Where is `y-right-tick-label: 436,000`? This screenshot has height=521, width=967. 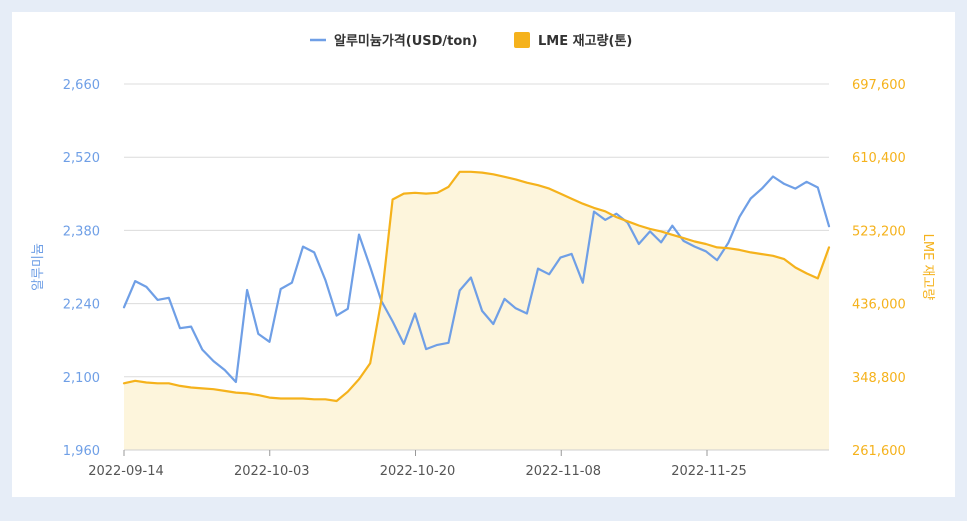 y-right-tick-label: 436,000 is located at coordinates (879, 305).